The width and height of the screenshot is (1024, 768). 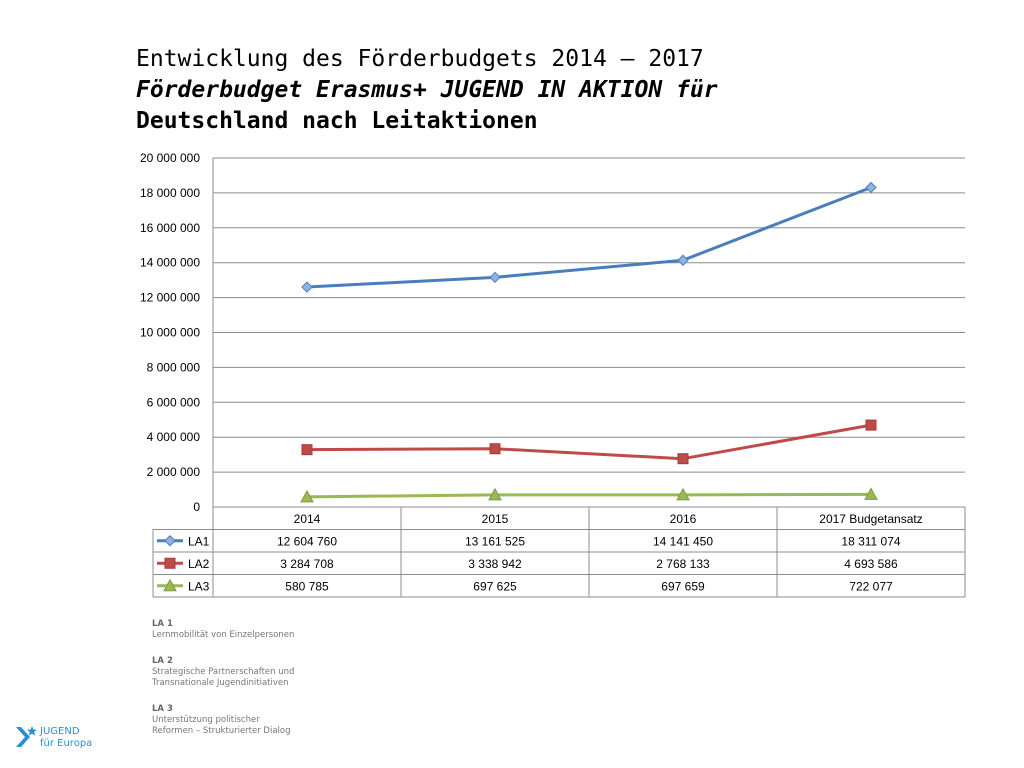 I want to click on series-line-la1, so click(x=589, y=237).